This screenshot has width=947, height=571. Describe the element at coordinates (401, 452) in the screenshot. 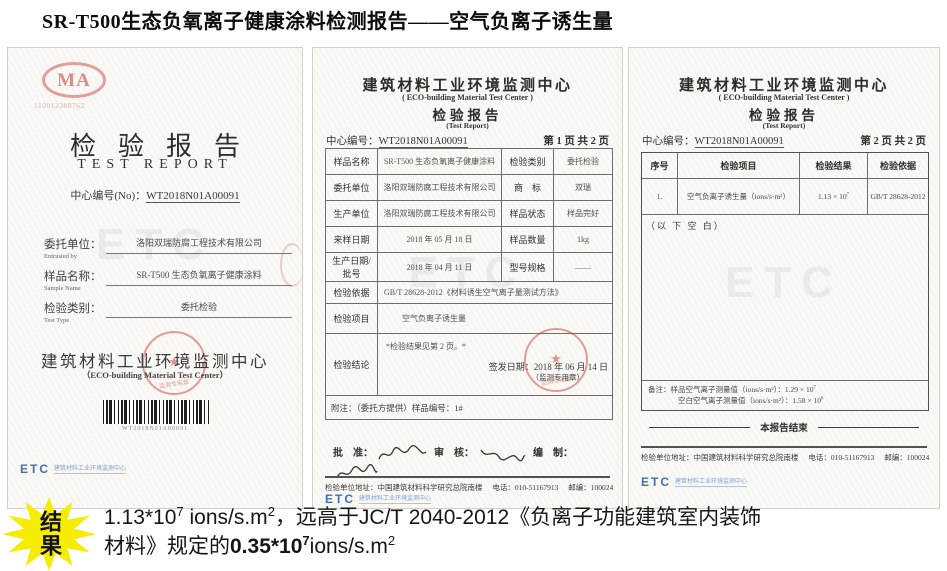

I see `signature-approve-icon` at that location.